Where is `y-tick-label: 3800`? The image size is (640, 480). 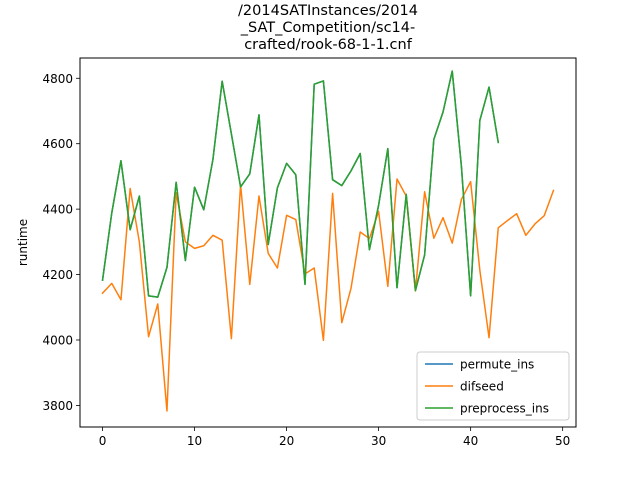
y-tick-label: 3800 is located at coordinates (57, 406).